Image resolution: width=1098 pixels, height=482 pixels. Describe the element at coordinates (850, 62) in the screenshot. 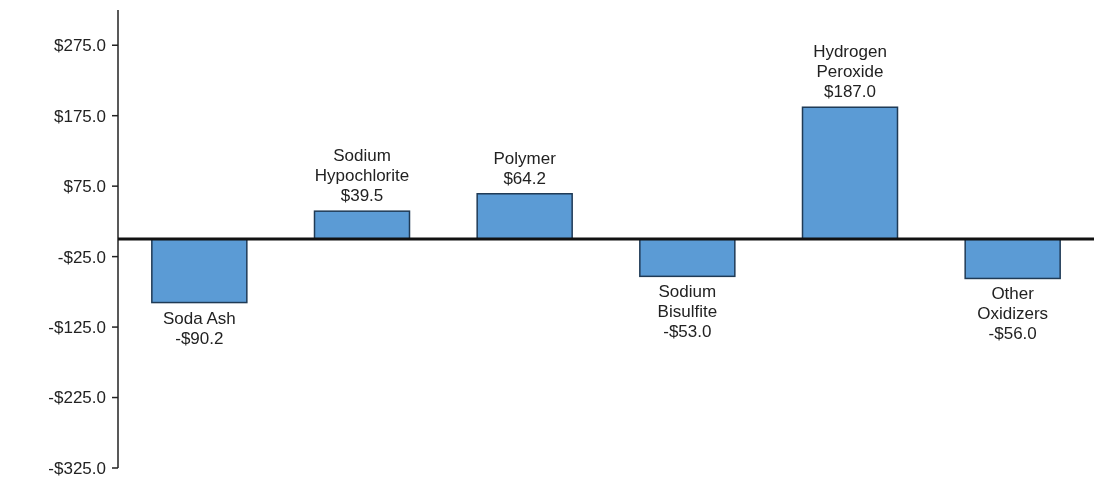

I see `x-tick-label: Hydrogen Peroxide` at that location.